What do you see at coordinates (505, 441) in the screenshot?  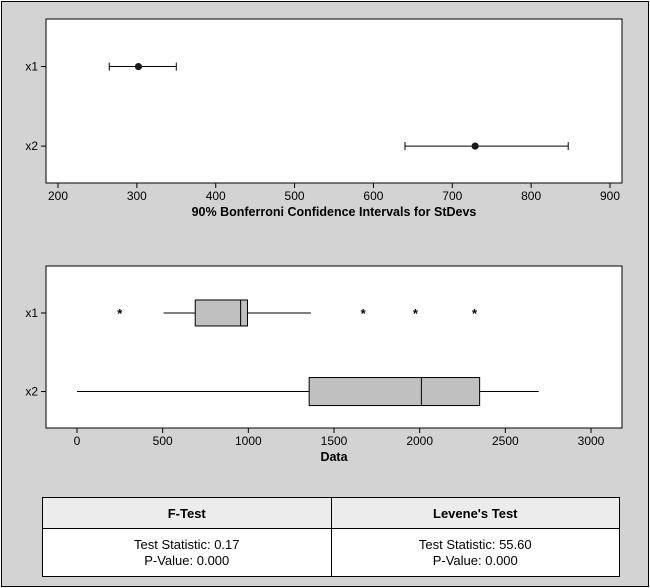 I see `x-tick-label: 2500` at bounding box center [505, 441].